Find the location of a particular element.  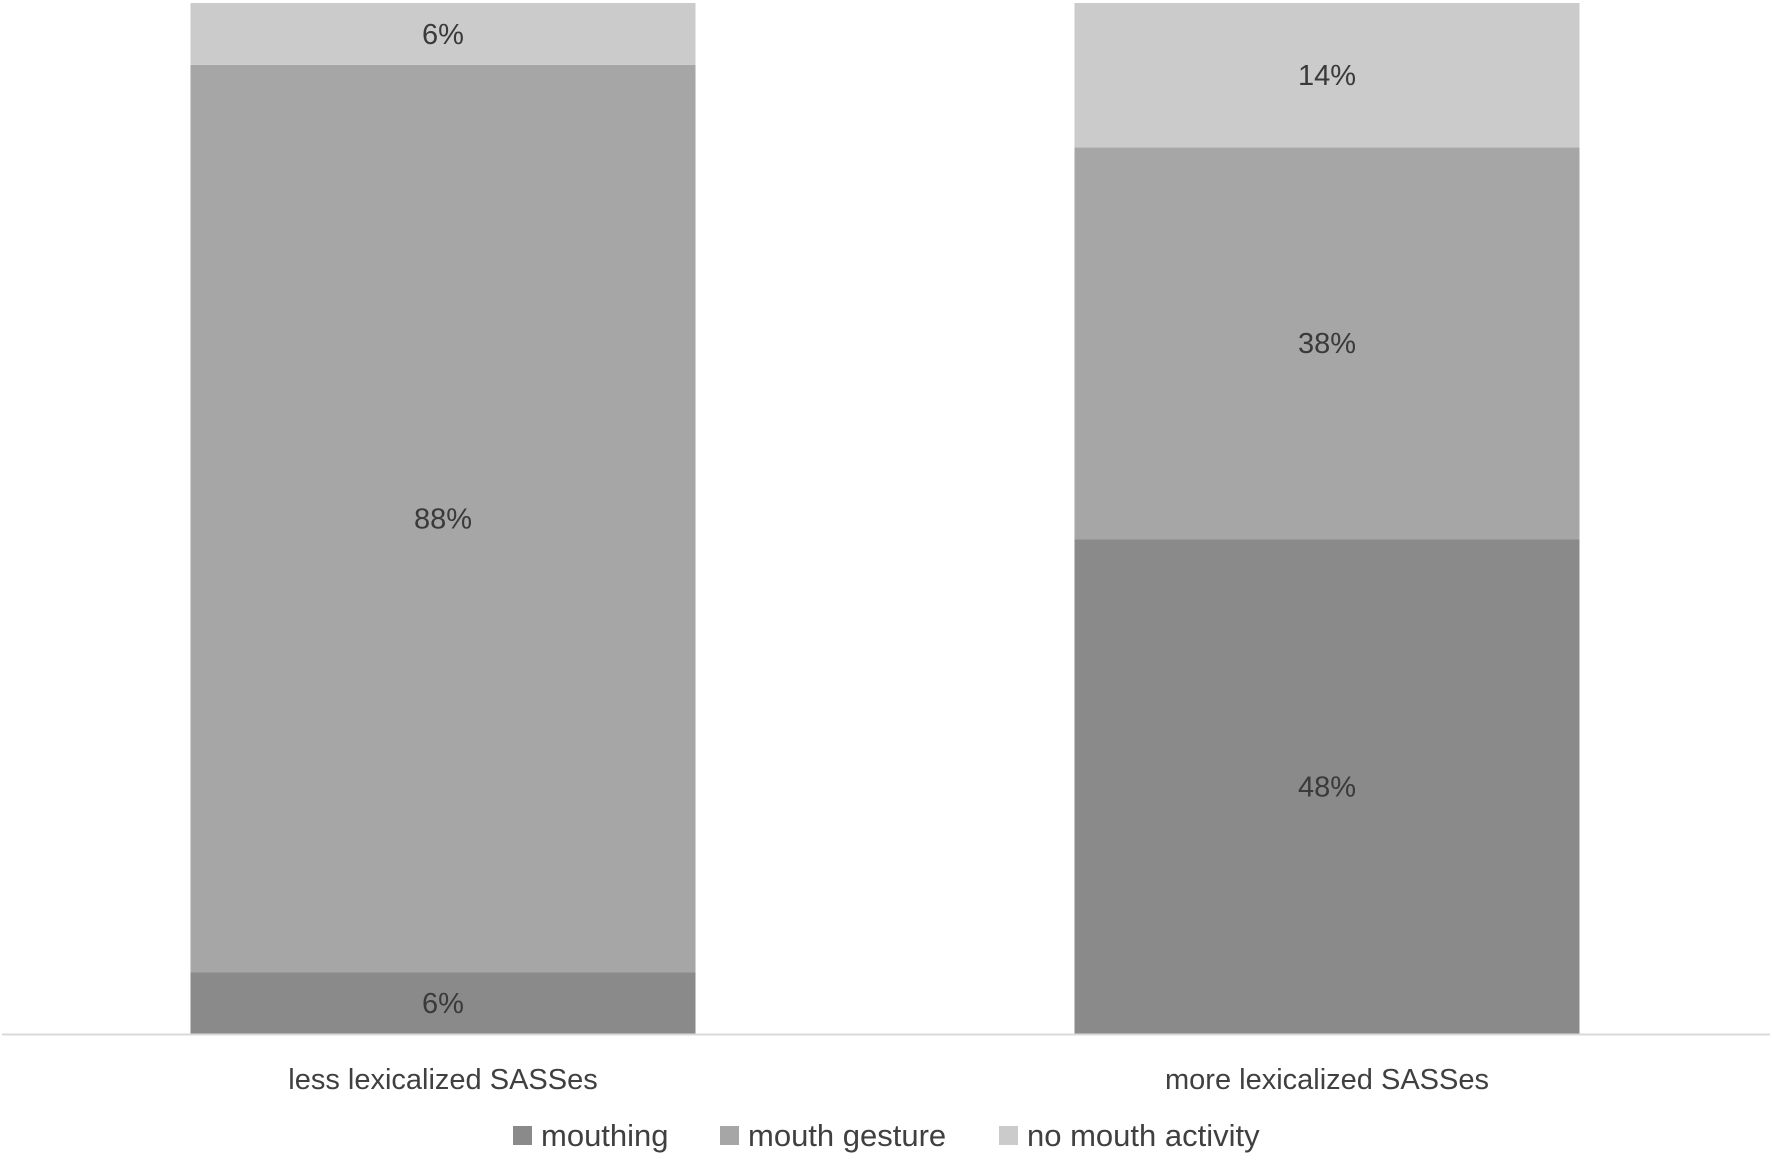

data-label: 38% is located at coordinates (1327, 344).